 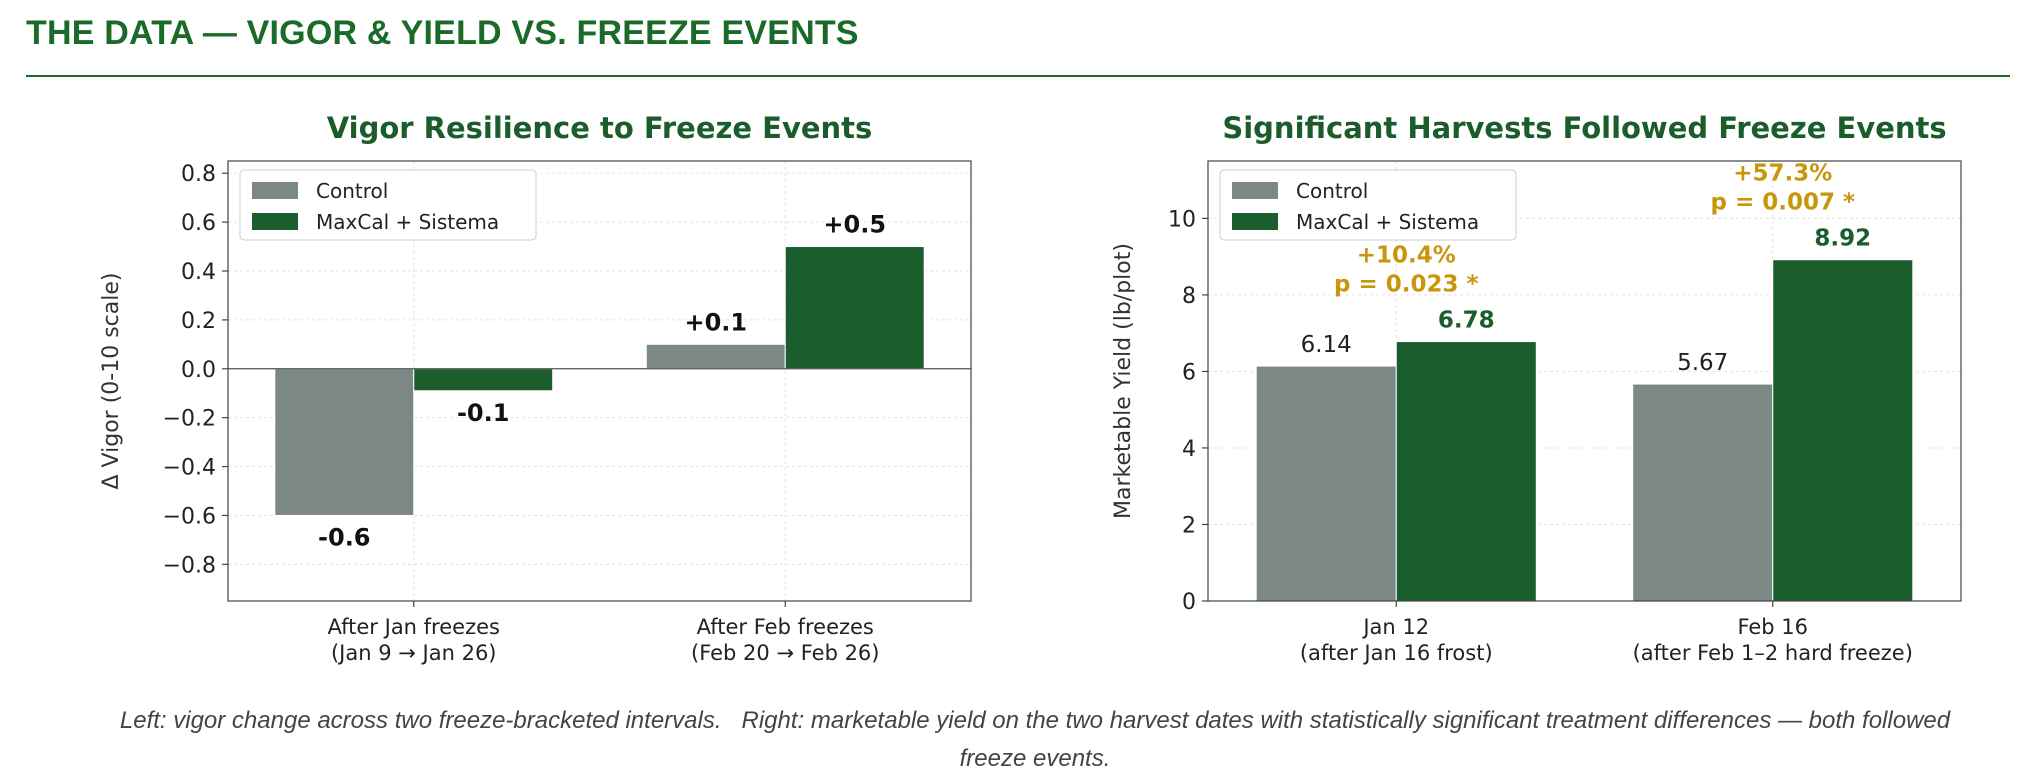 I want to click on y-tick-label: 4, so click(x=1189, y=449).